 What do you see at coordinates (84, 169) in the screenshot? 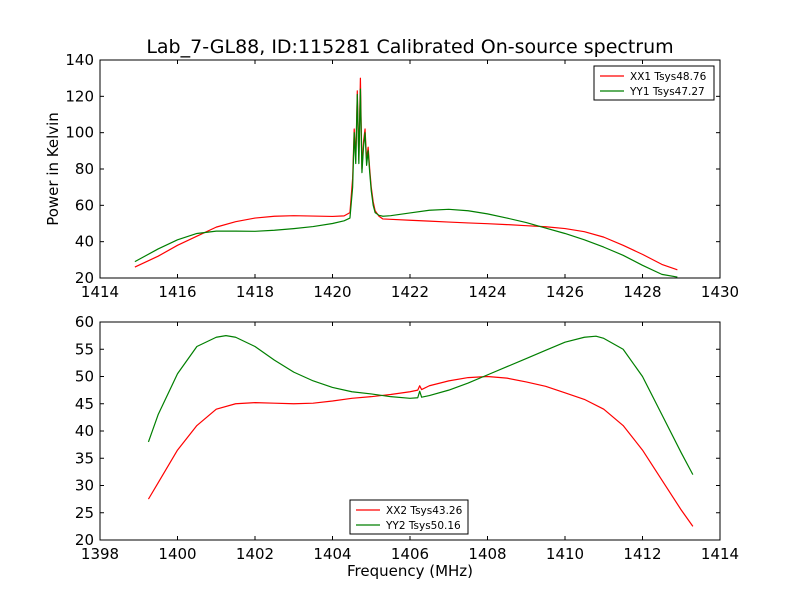
I see `y-tick-label: 80` at bounding box center [84, 169].